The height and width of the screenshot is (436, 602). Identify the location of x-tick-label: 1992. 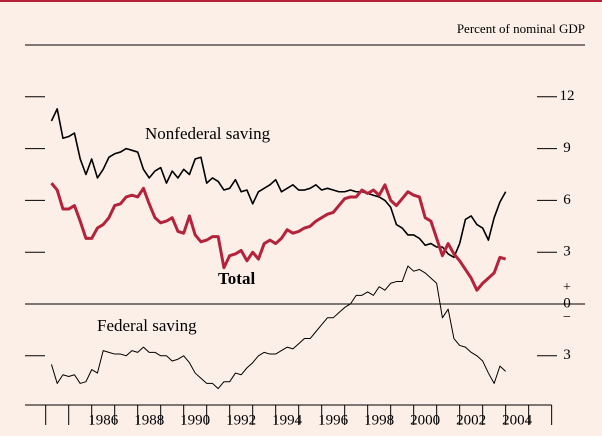
(241, 420).